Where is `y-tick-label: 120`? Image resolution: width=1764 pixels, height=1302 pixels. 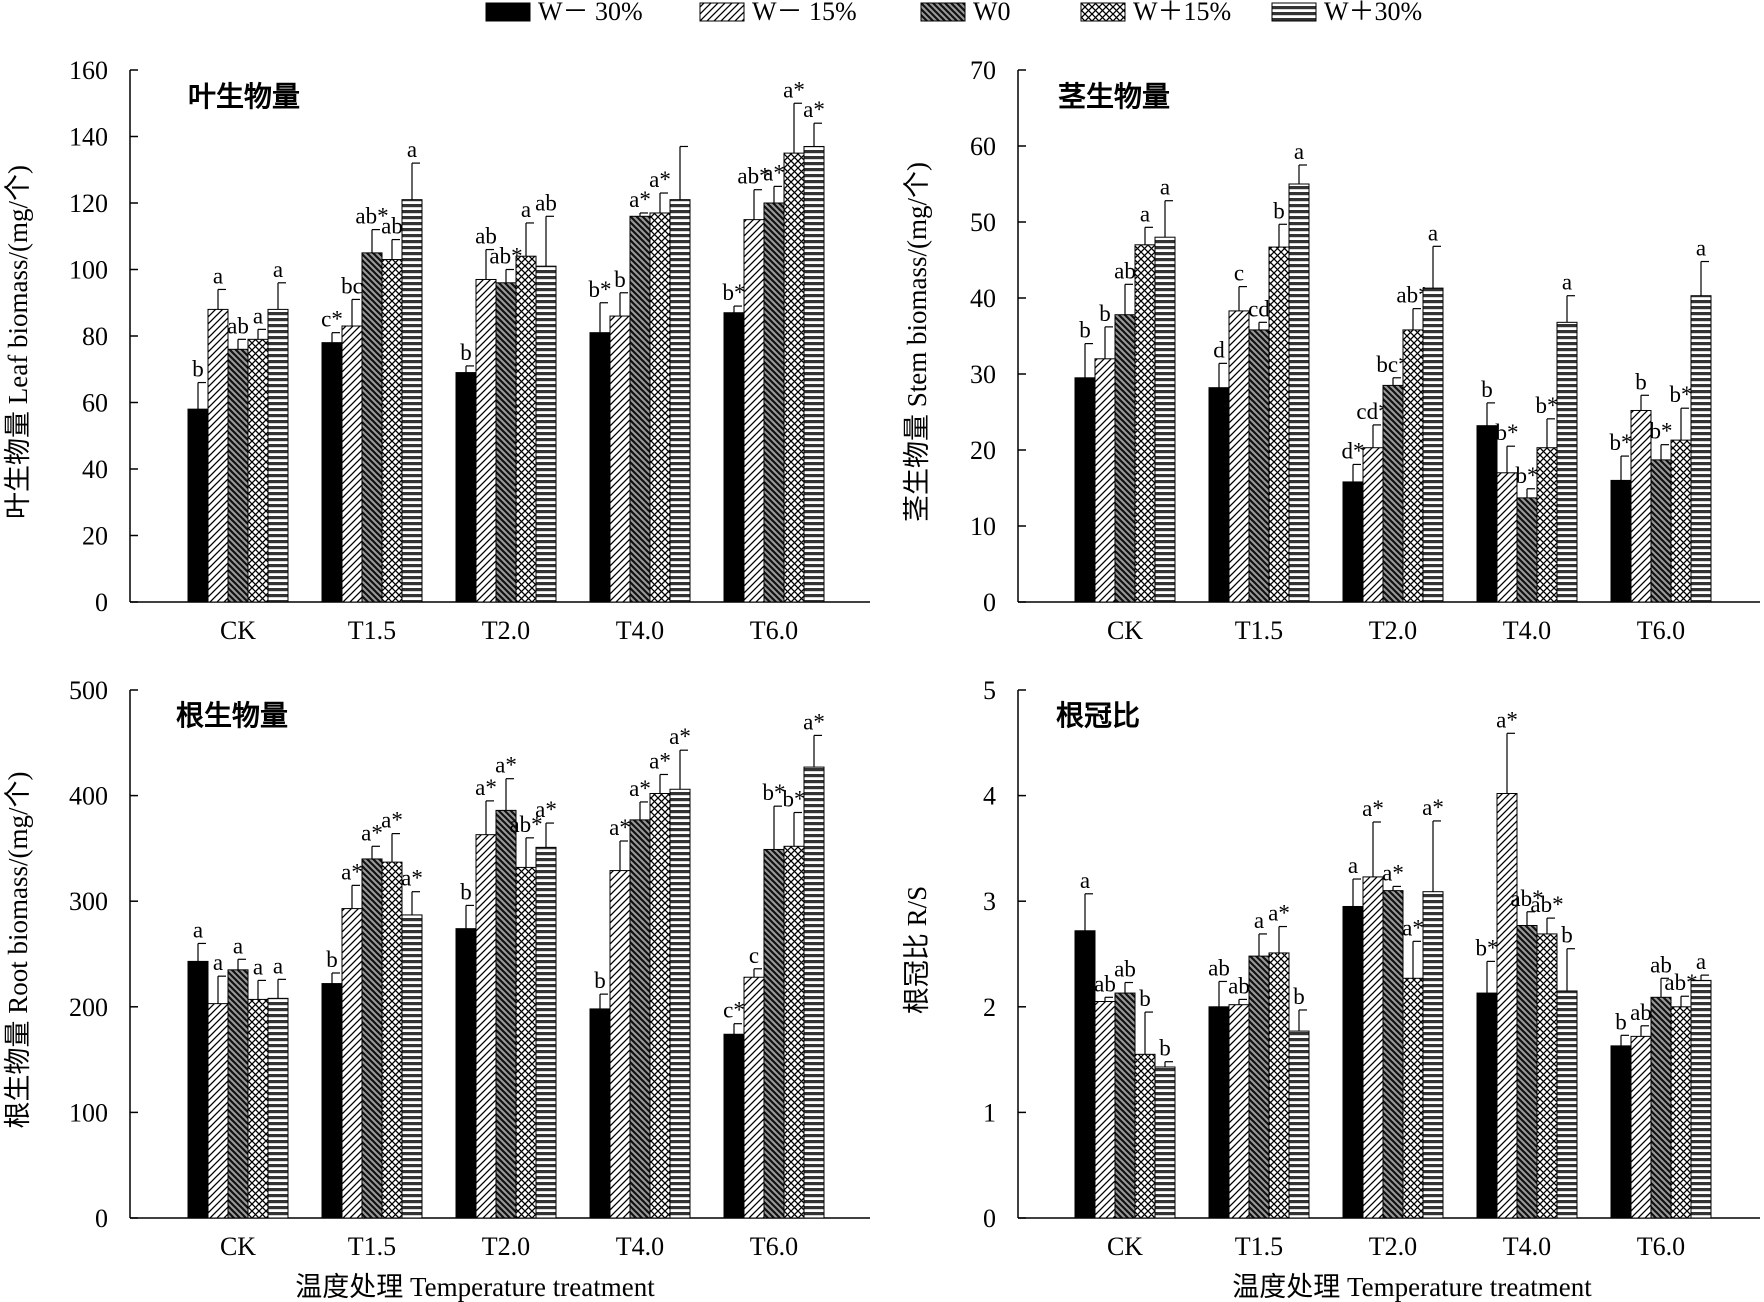 y-tick-label: 120 is located at coordinates (88, 203).